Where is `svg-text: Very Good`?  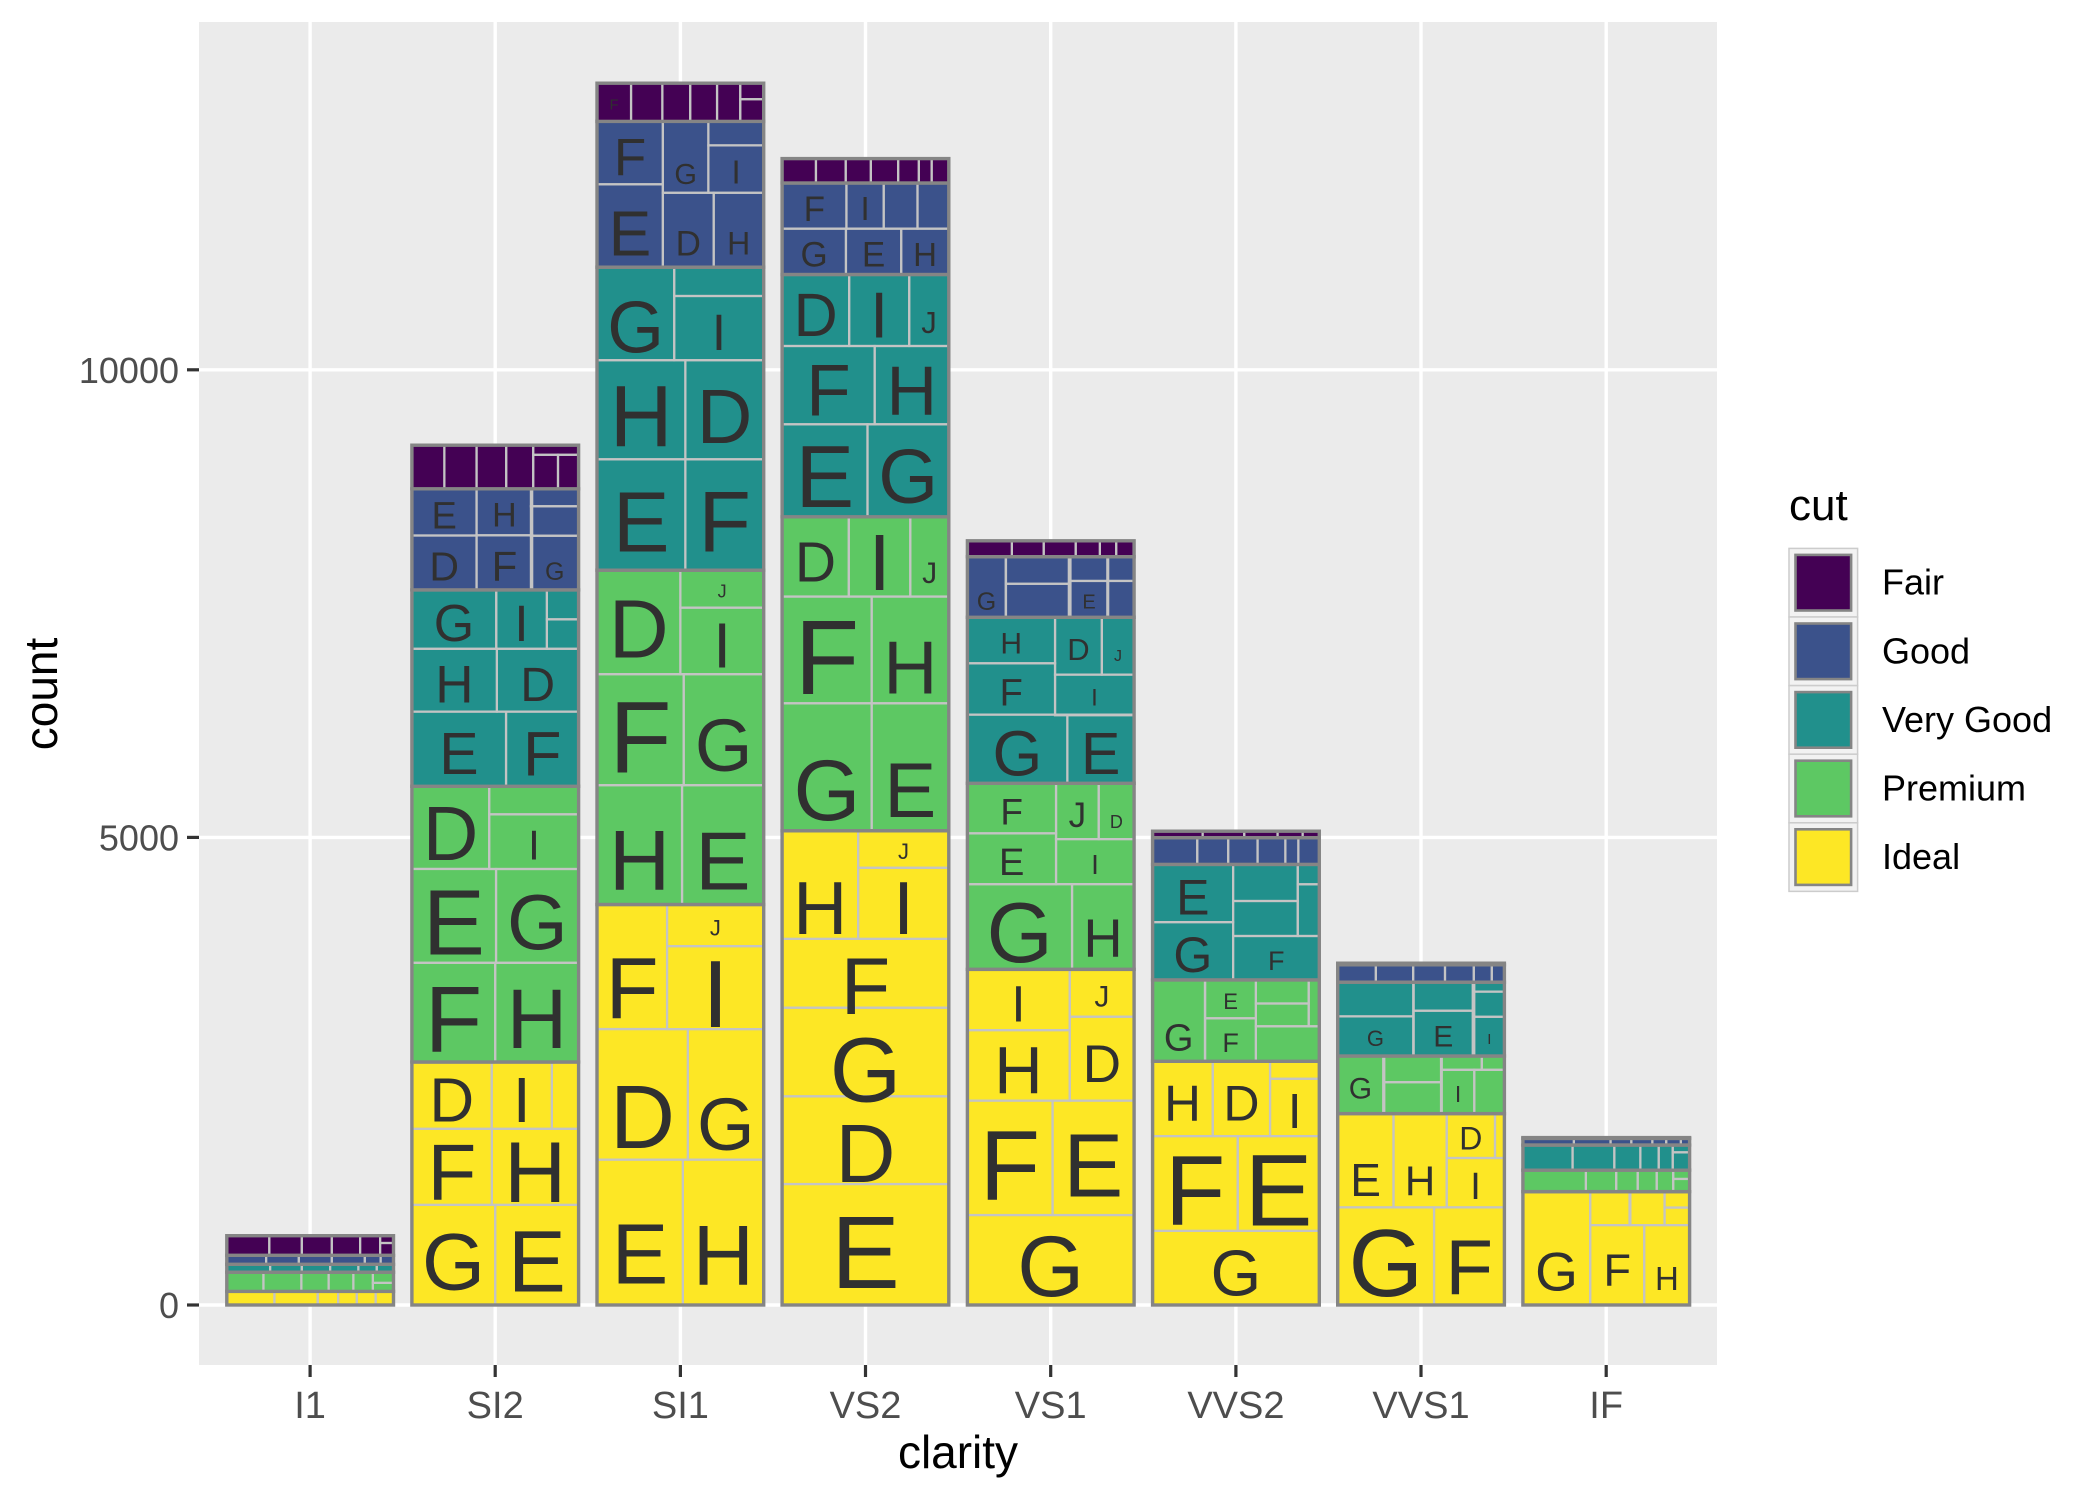 svg-text: Very Good is located at coordinates (1967, 719).